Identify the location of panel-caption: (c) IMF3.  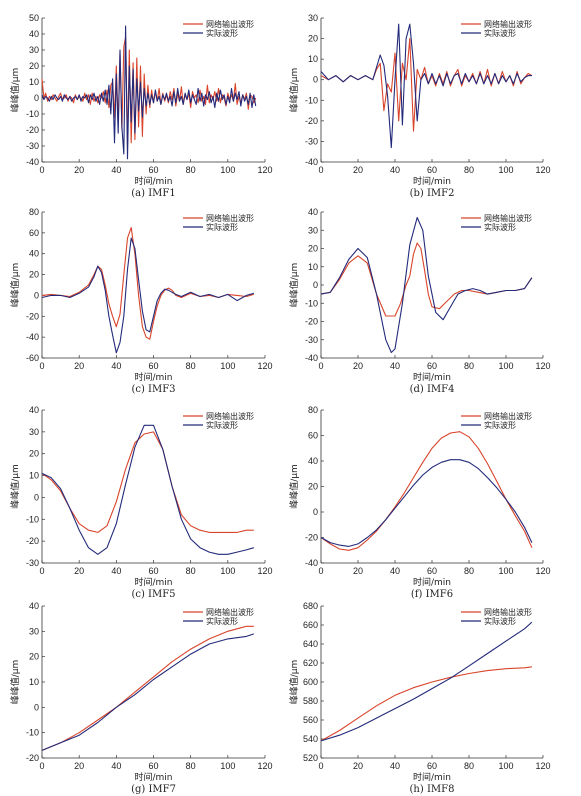
(153, 389).